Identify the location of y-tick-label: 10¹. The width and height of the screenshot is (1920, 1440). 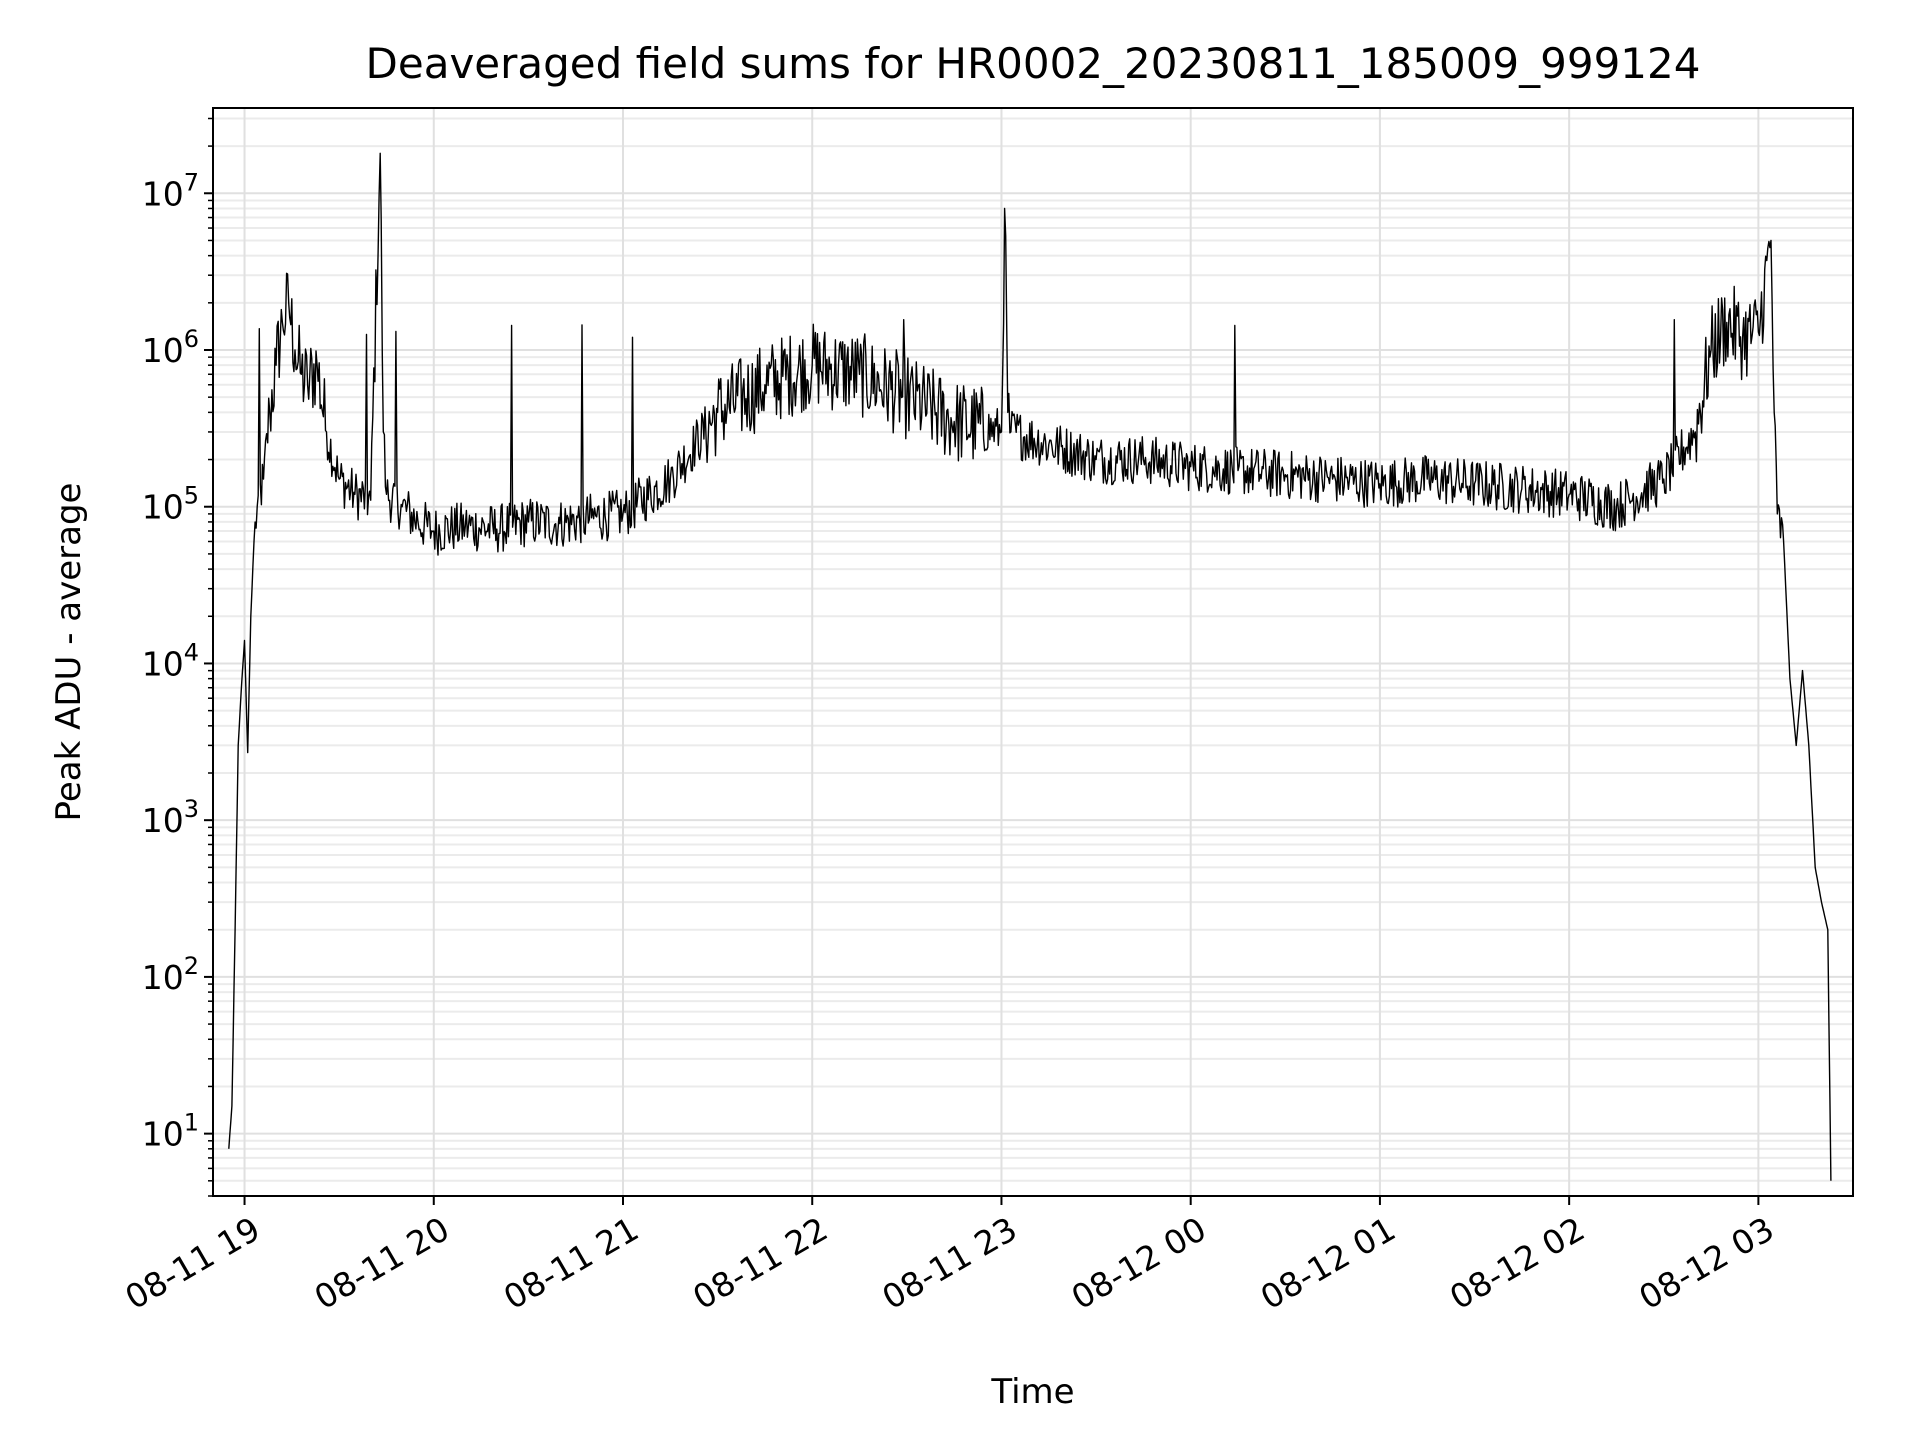
(170, 1131).